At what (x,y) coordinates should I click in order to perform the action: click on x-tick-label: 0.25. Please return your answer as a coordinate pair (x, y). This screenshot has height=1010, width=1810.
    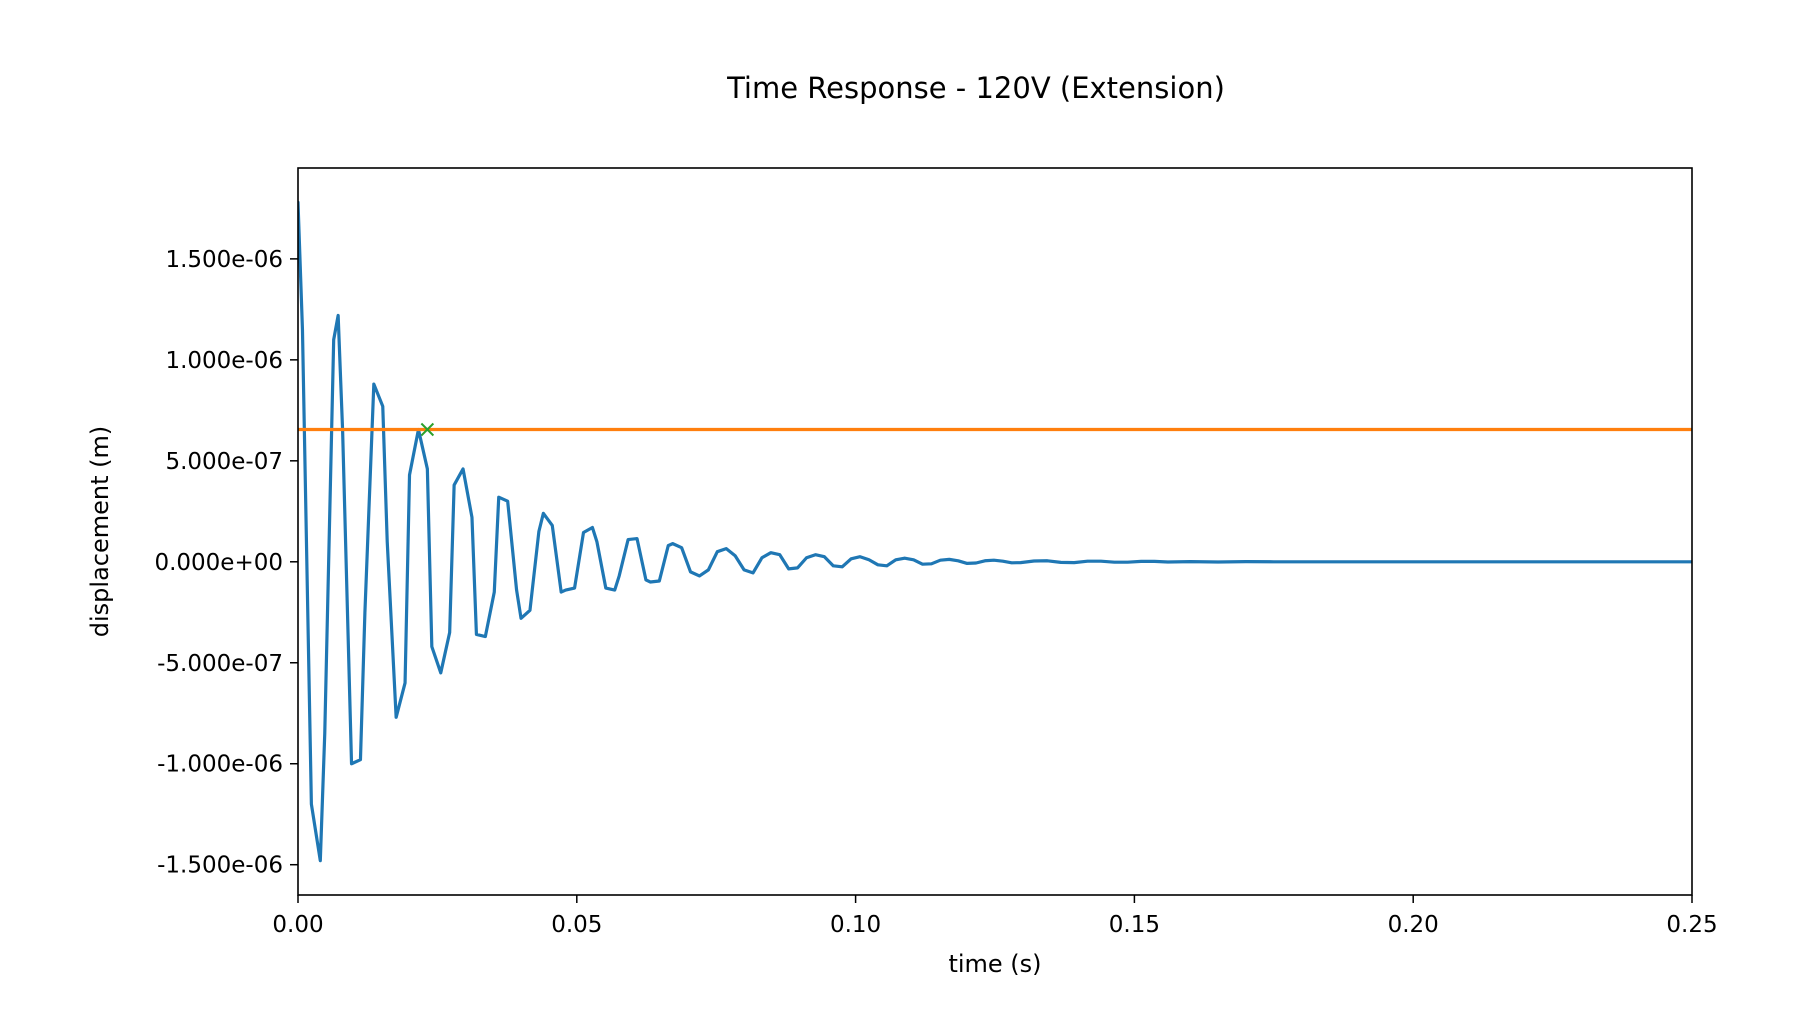
    Looking at the image, I should click on (1691, 925).